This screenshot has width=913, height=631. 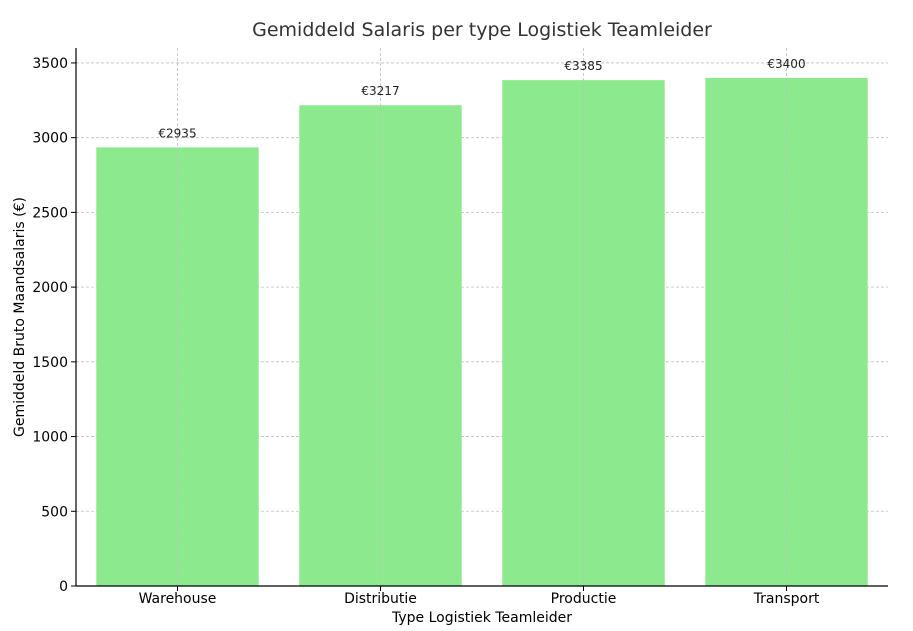 What do you see at coordinates (178, 599) in the screenshot?
I see `x-tick-label: Warehouse` at bounding box center [178, 599].